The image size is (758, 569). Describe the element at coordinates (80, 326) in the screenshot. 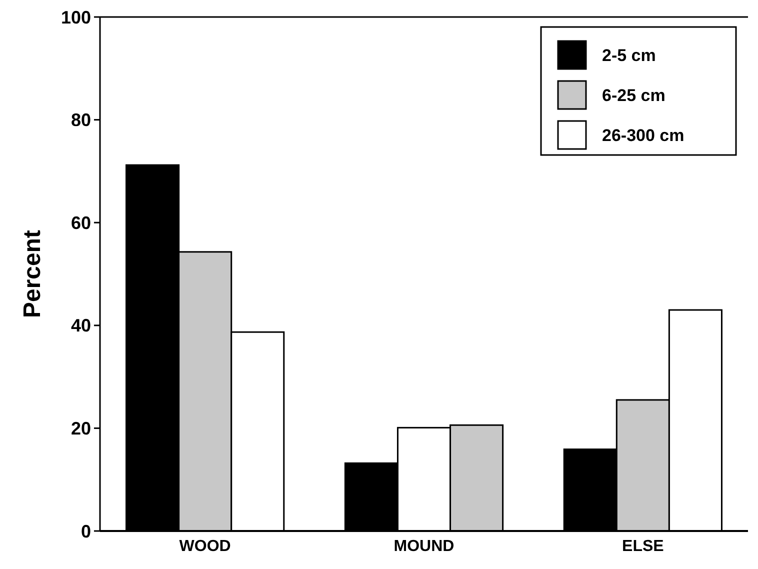

I see `y-tick-label: 40` at that location.